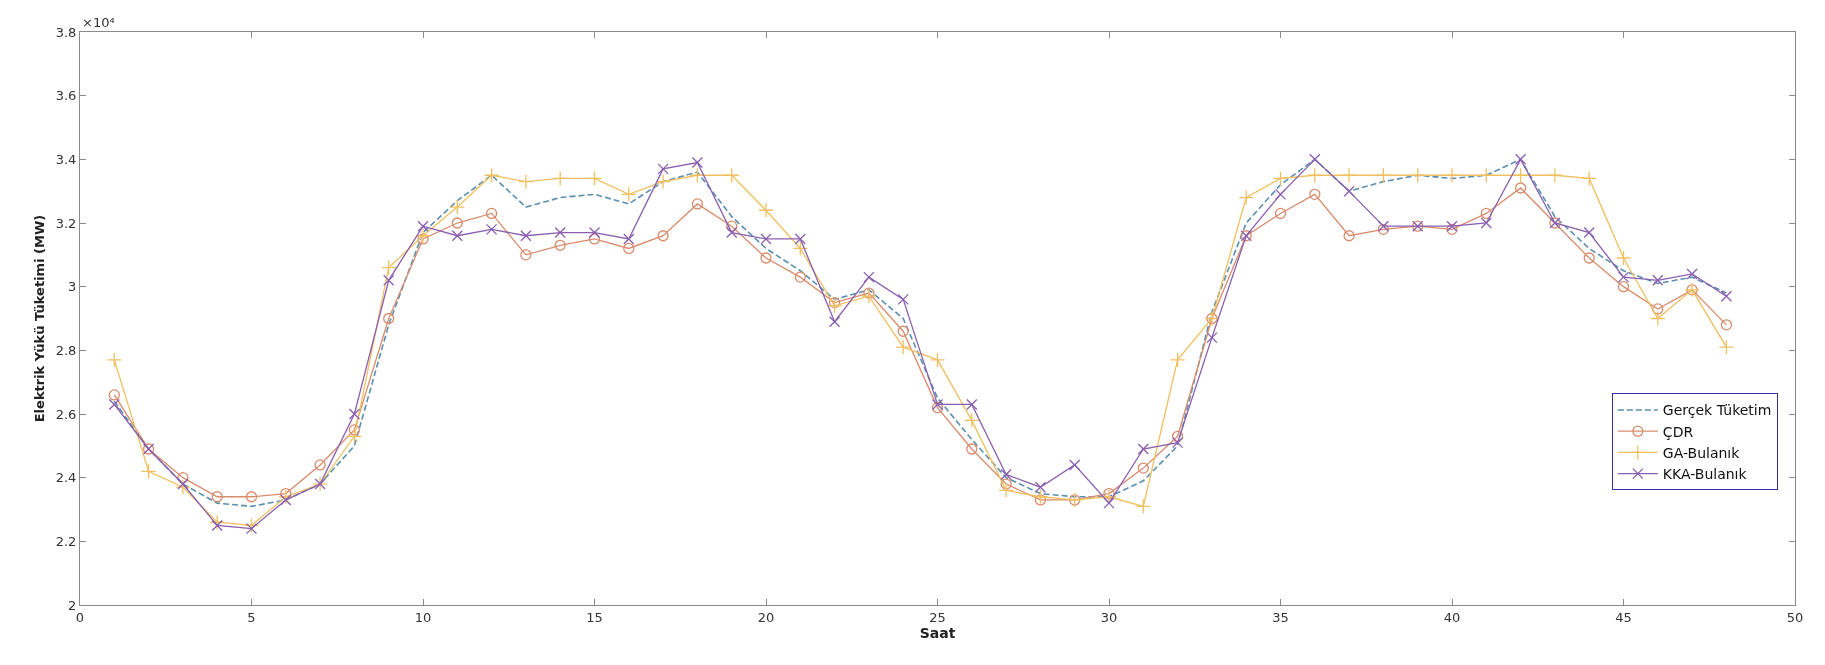 The height and width of the screenshot is (665, 1825). What do you see at coordinates (66, 223) in the screenshot?
I see `y-tick-label: 3.2` at bounding box center [66, 223].